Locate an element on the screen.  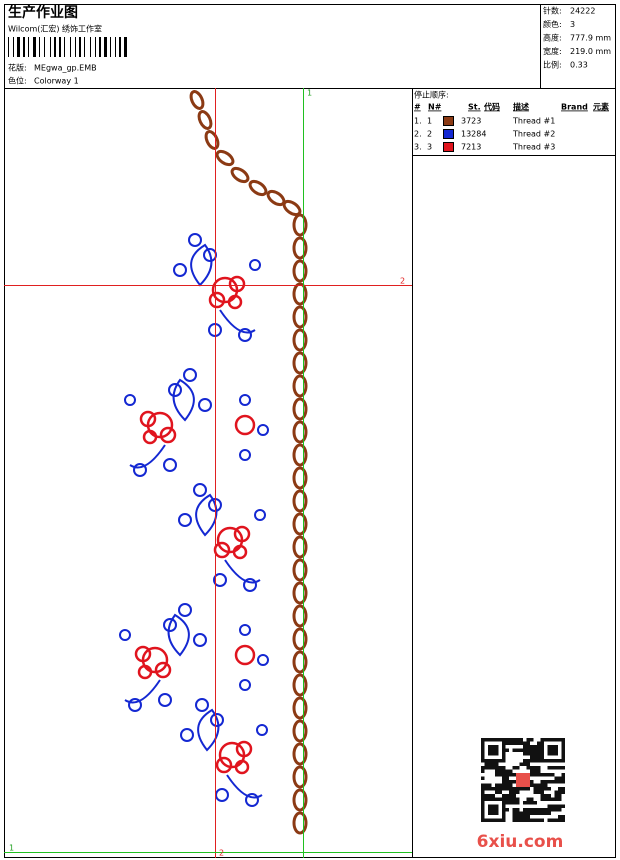
row-code: 7213 is located at coordinates (471, 147).